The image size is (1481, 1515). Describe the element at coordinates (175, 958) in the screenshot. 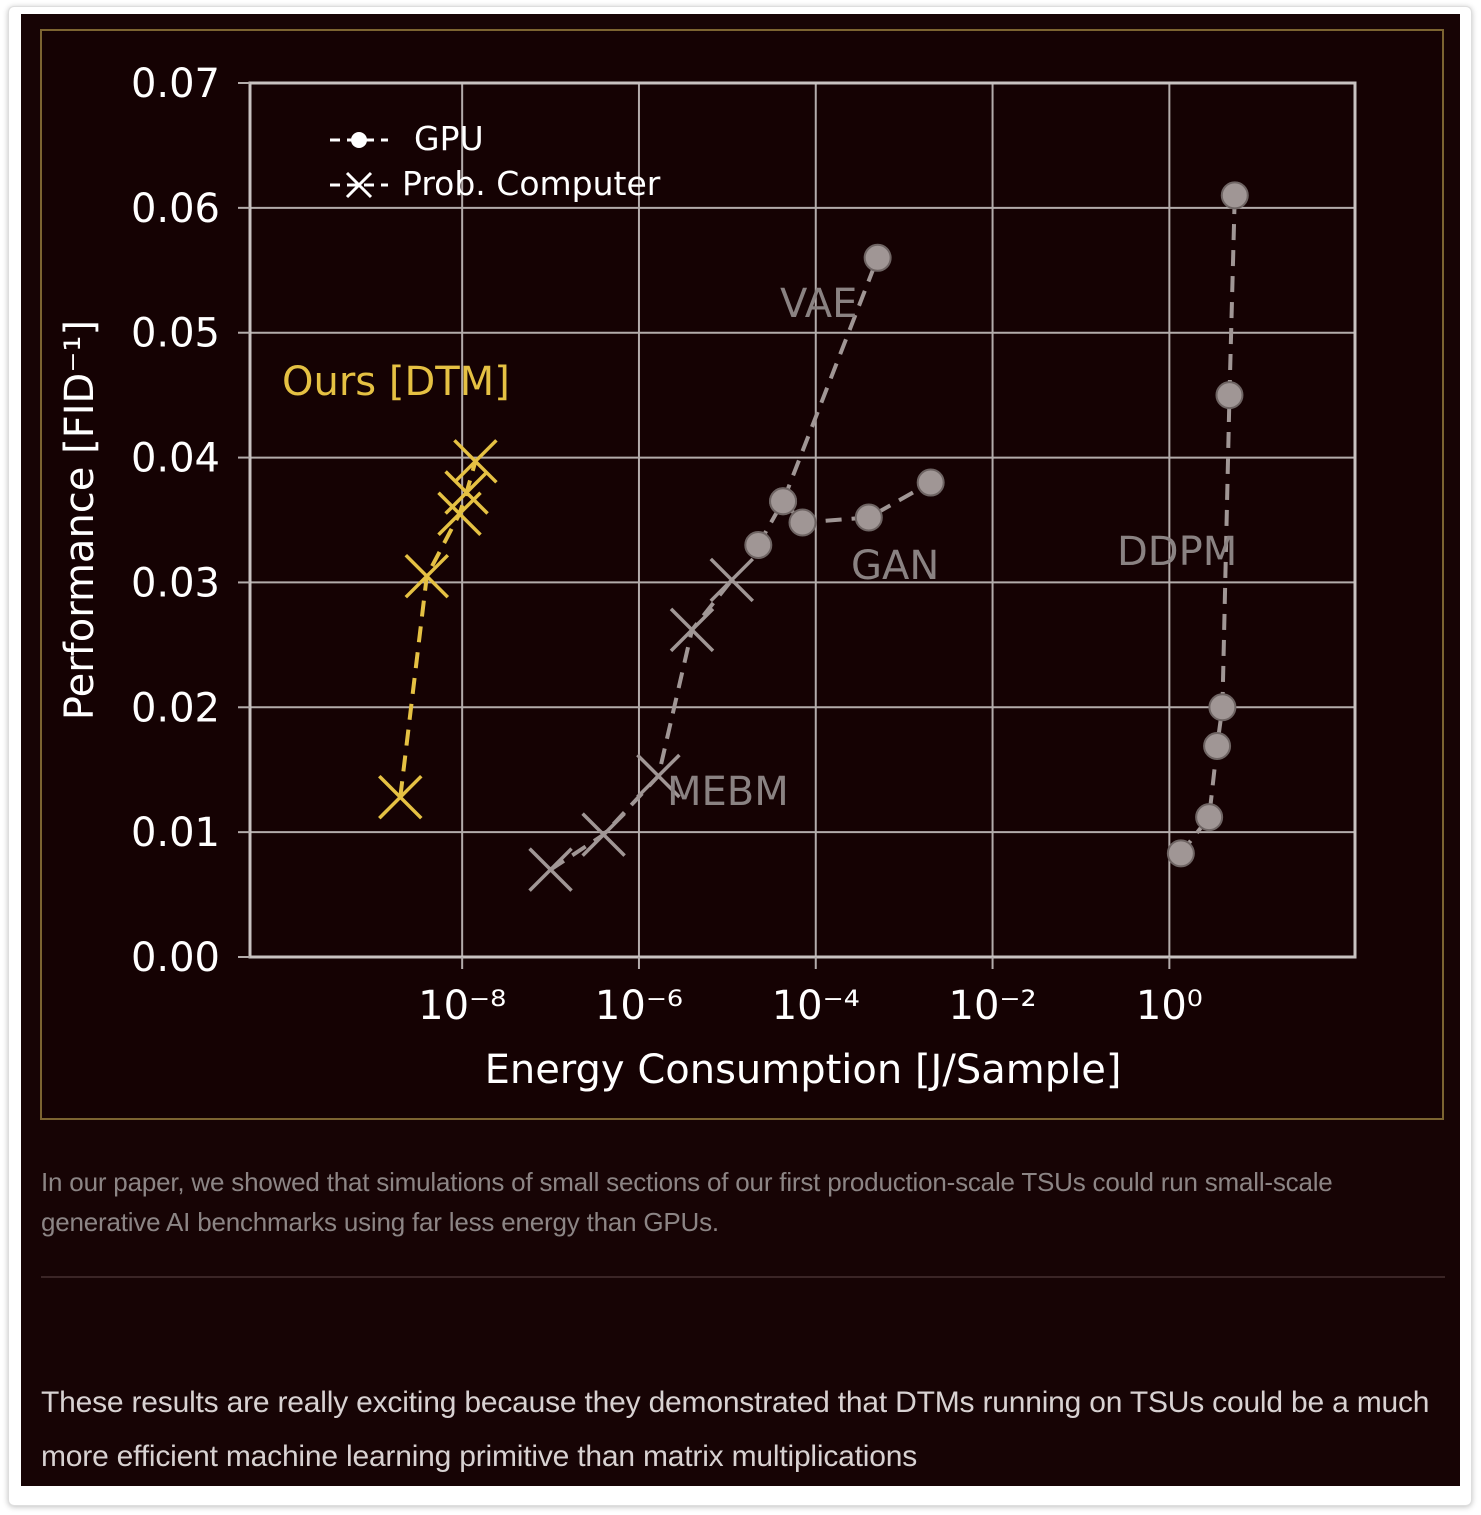

I see `y-tick-label: 0.00` at that location.